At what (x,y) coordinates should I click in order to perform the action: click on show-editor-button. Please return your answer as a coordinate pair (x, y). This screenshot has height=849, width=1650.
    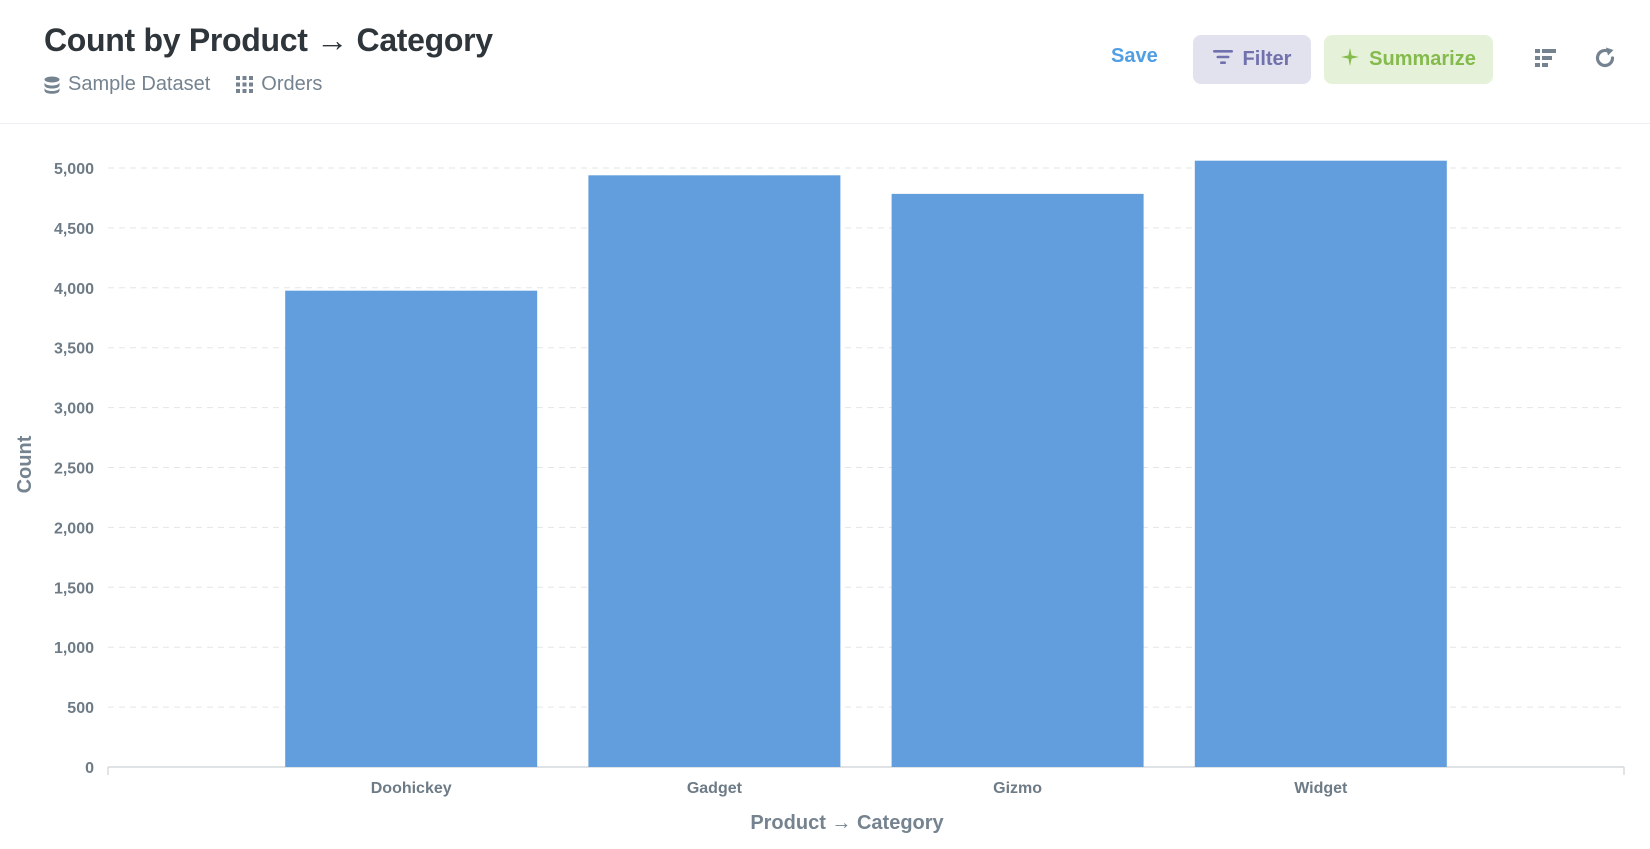
    Looking at the image, I should click on (1546, 60).